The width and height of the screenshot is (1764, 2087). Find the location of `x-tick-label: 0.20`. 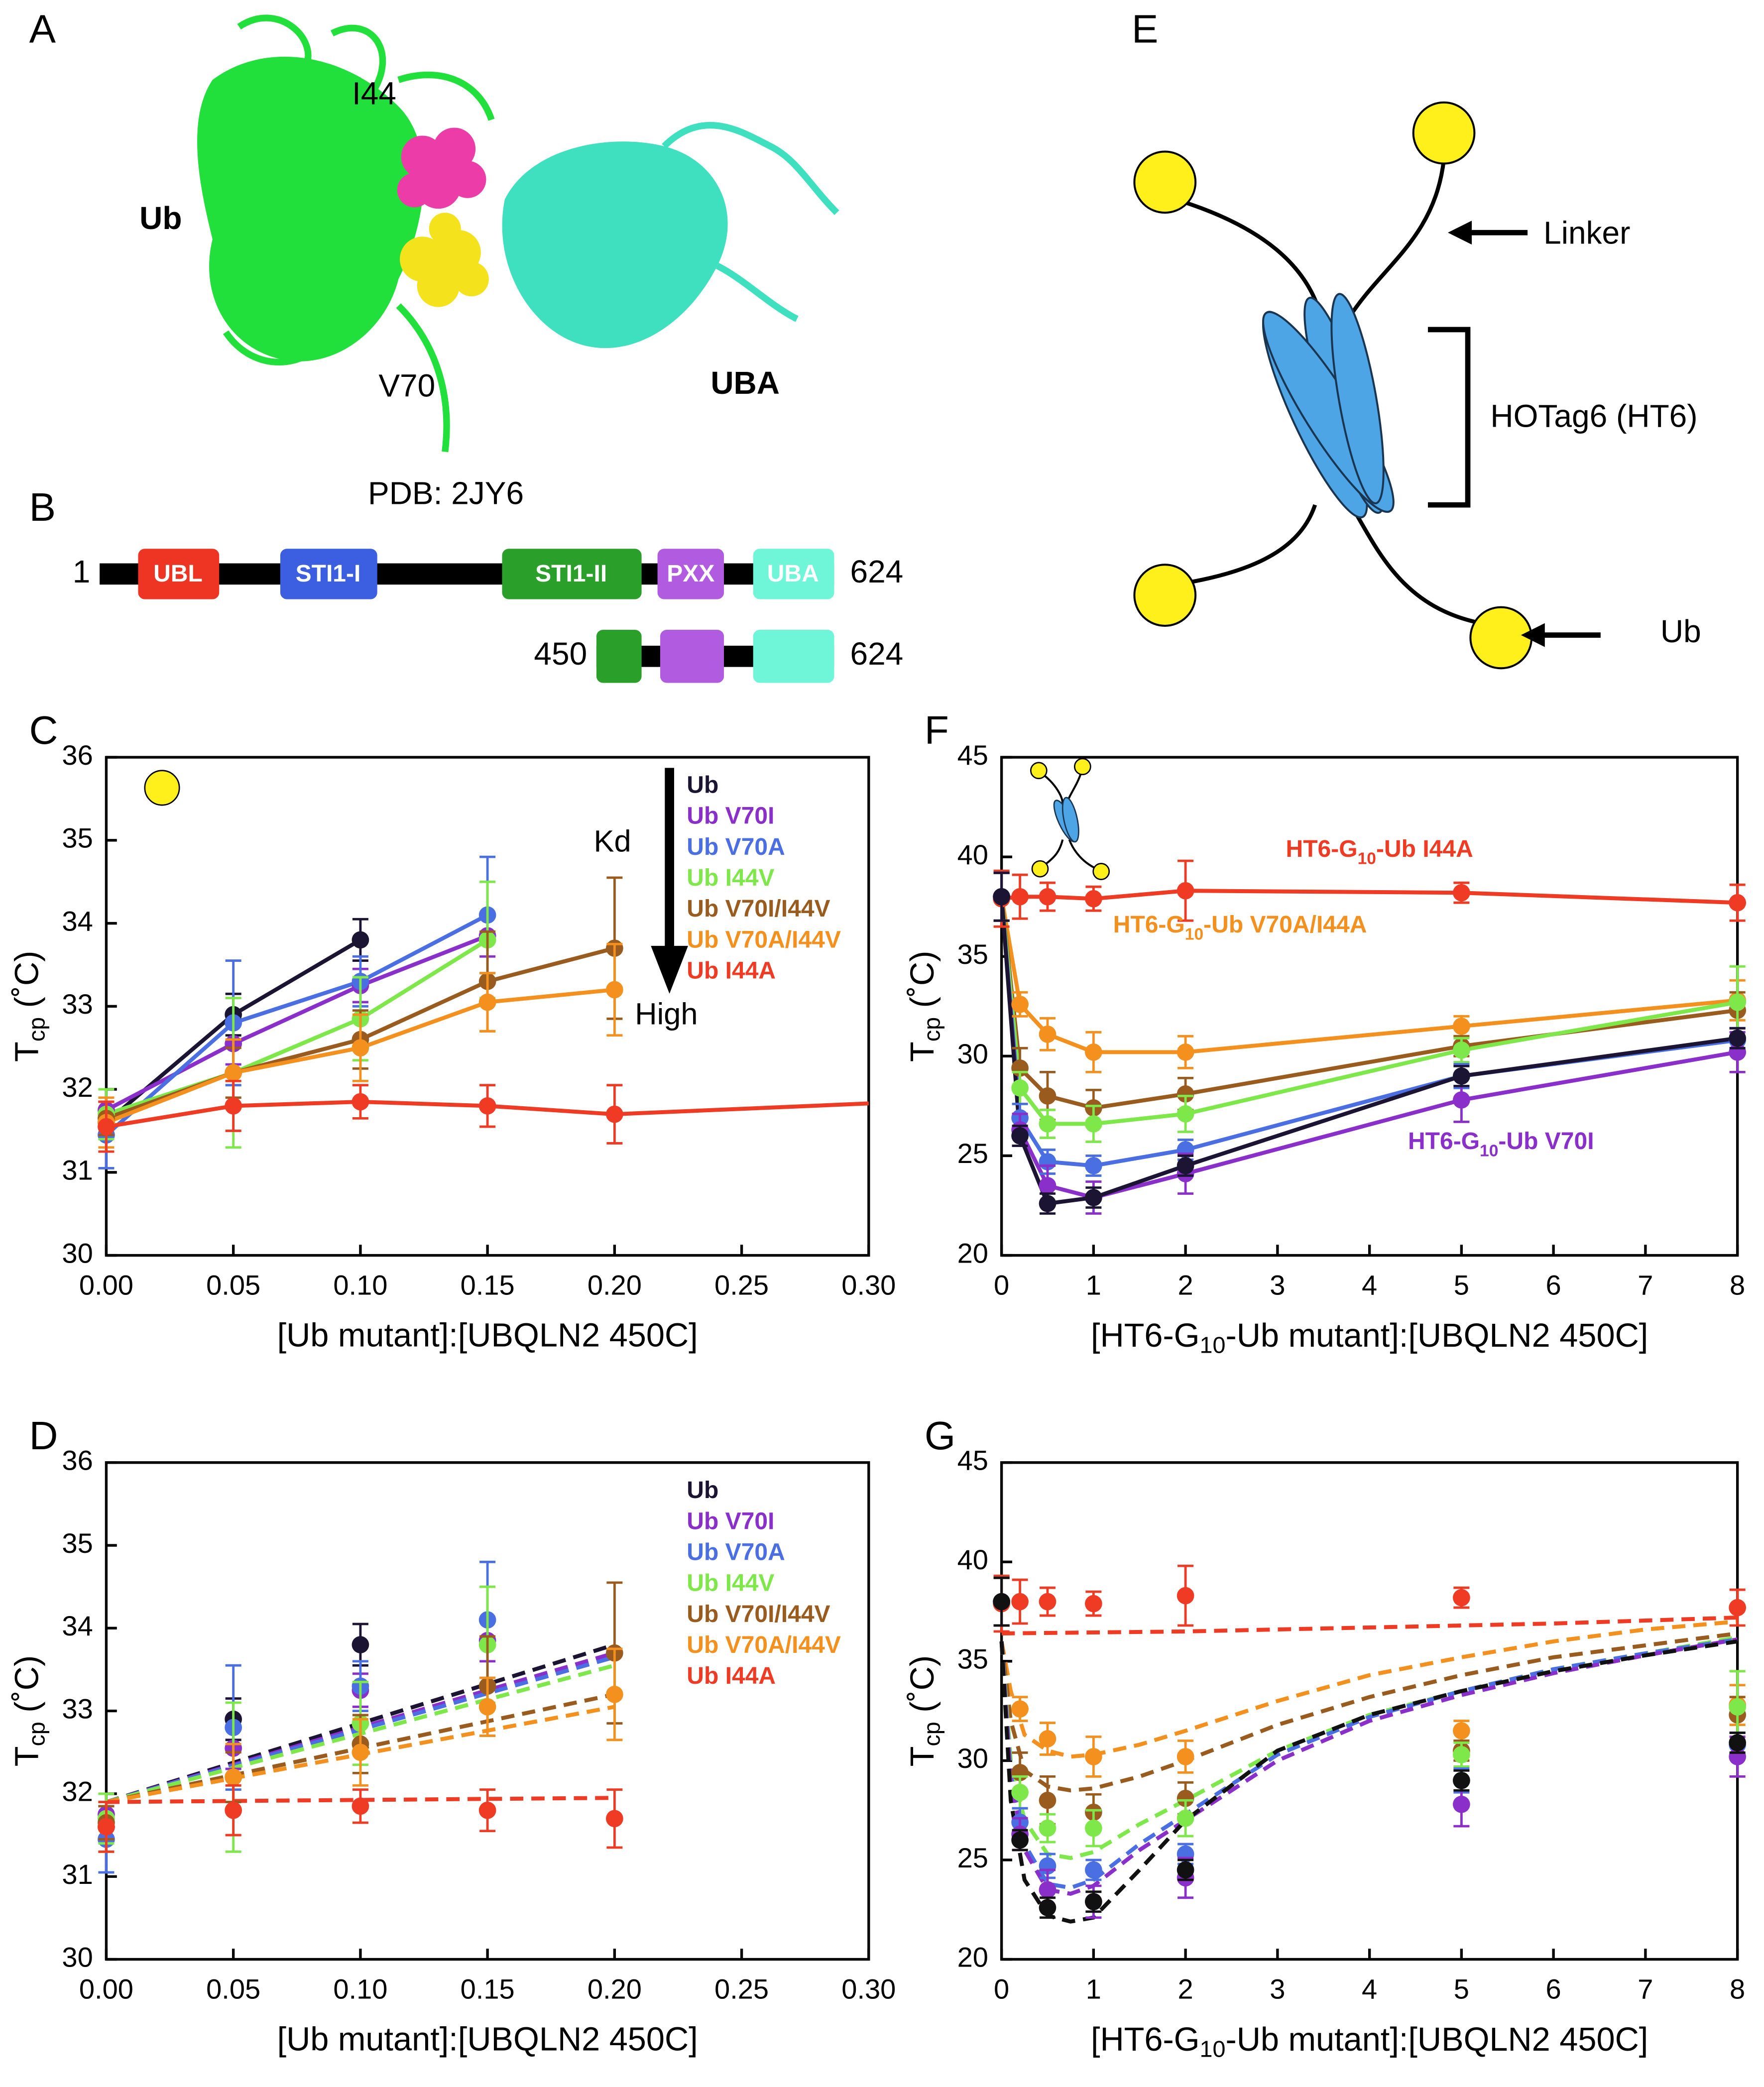

x-tick-label: 0.20 is located at coordinates (615, 1284).